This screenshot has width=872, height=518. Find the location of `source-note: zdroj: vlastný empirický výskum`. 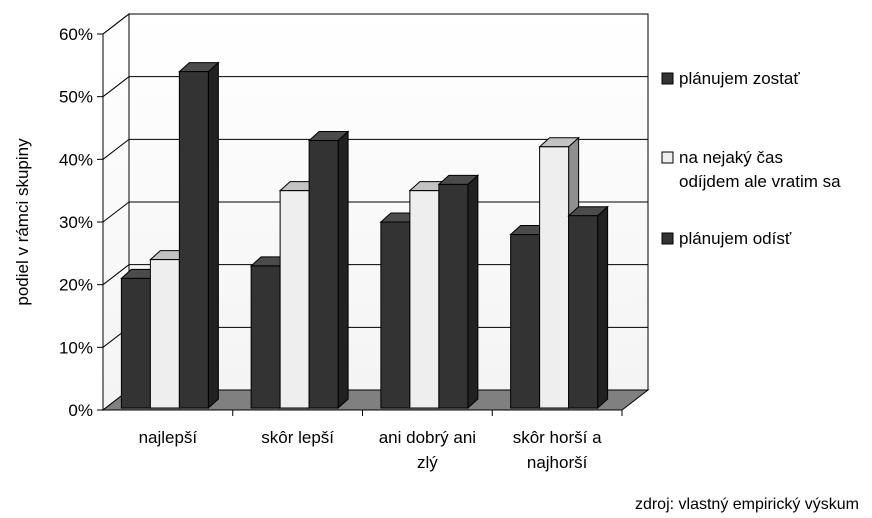

source-note: zdroj: vlastný empirický výskum is located at coordinates (747, 504).